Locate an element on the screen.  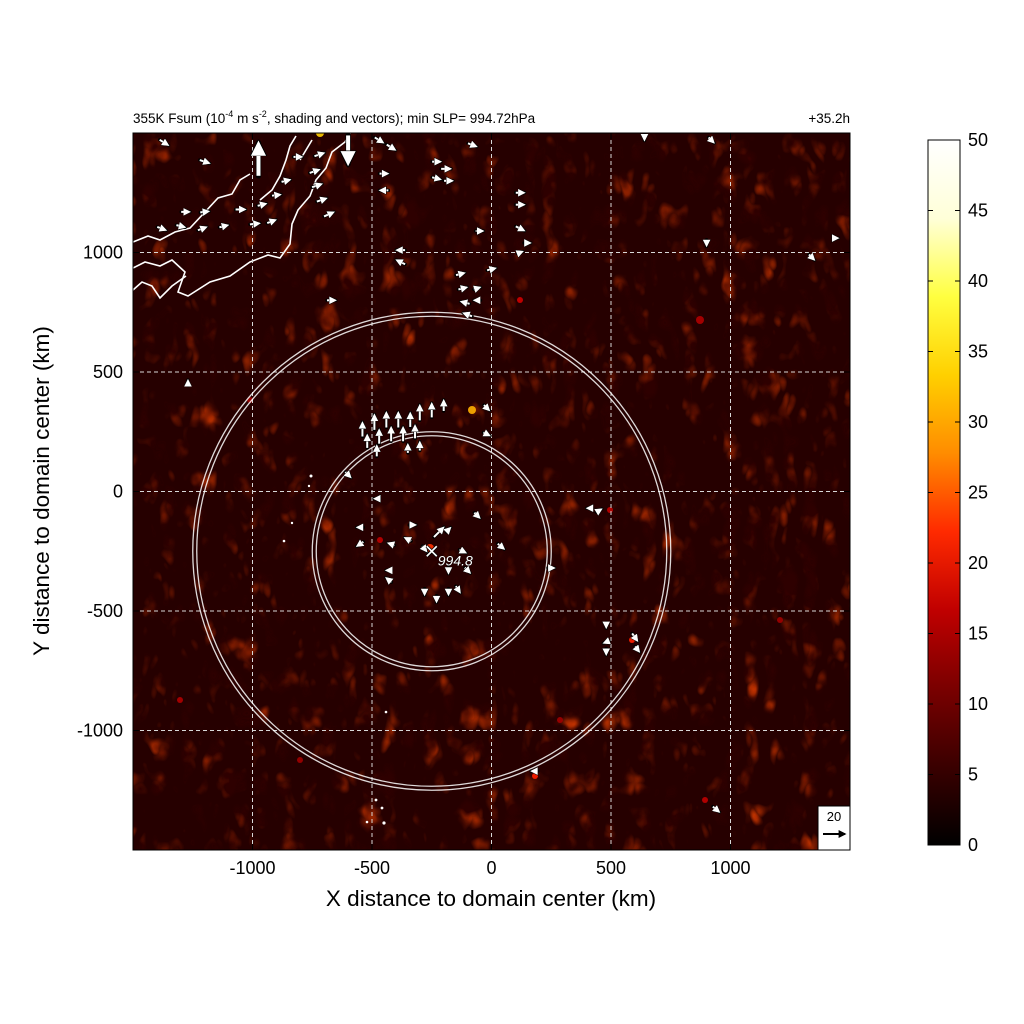
colorbar-tick-label: 50 is located at coordinates (978, 140).